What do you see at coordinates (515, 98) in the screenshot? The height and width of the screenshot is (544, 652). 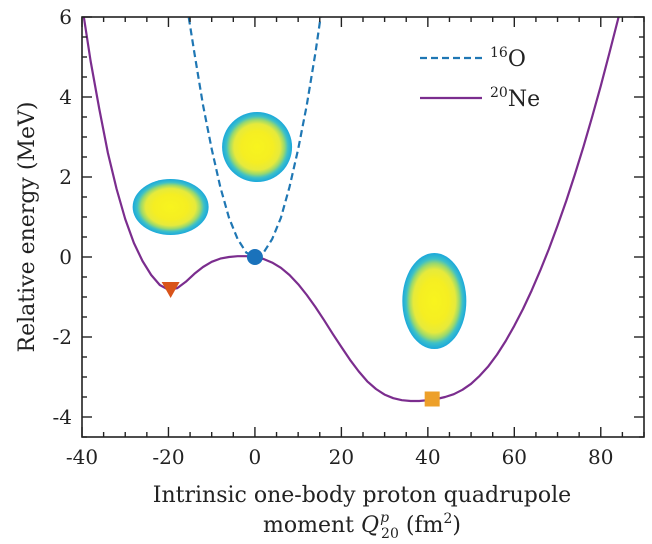 I see `legend-label-ne20: 20Ne` at bounding box center [515, 98].